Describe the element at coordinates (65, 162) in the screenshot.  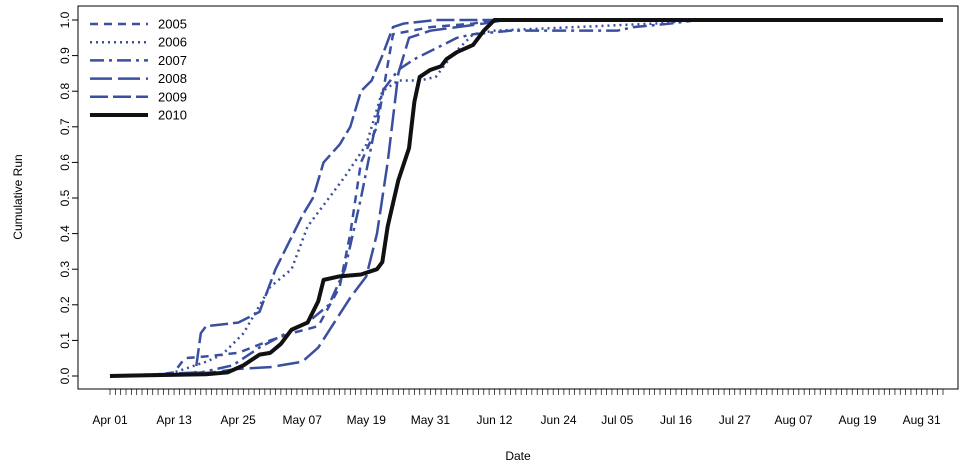
I see `y-tick-label: 0.6` at that location.